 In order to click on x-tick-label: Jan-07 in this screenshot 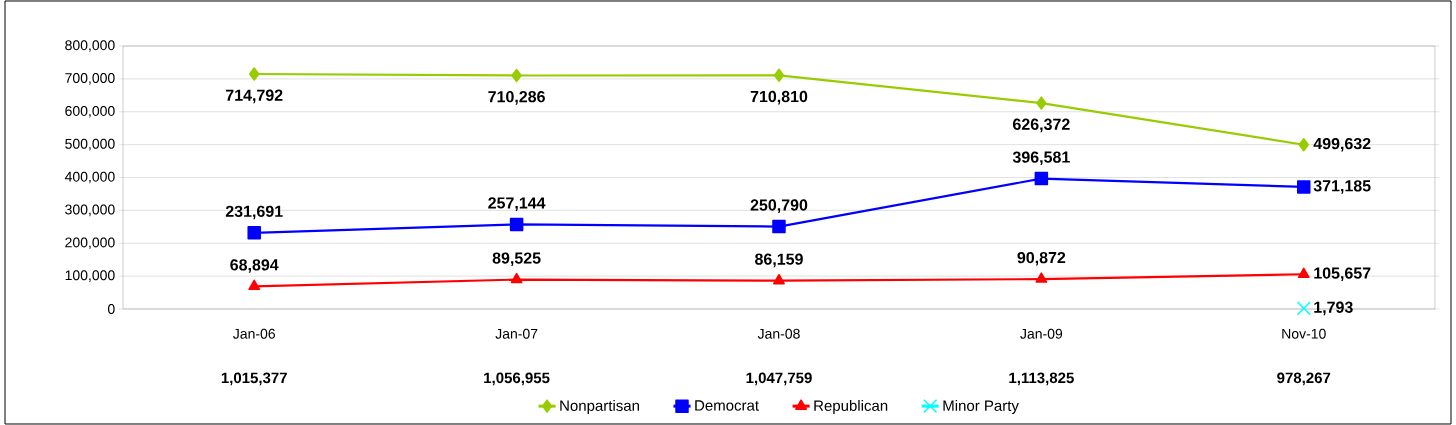, I will do `click(516, 333)`.